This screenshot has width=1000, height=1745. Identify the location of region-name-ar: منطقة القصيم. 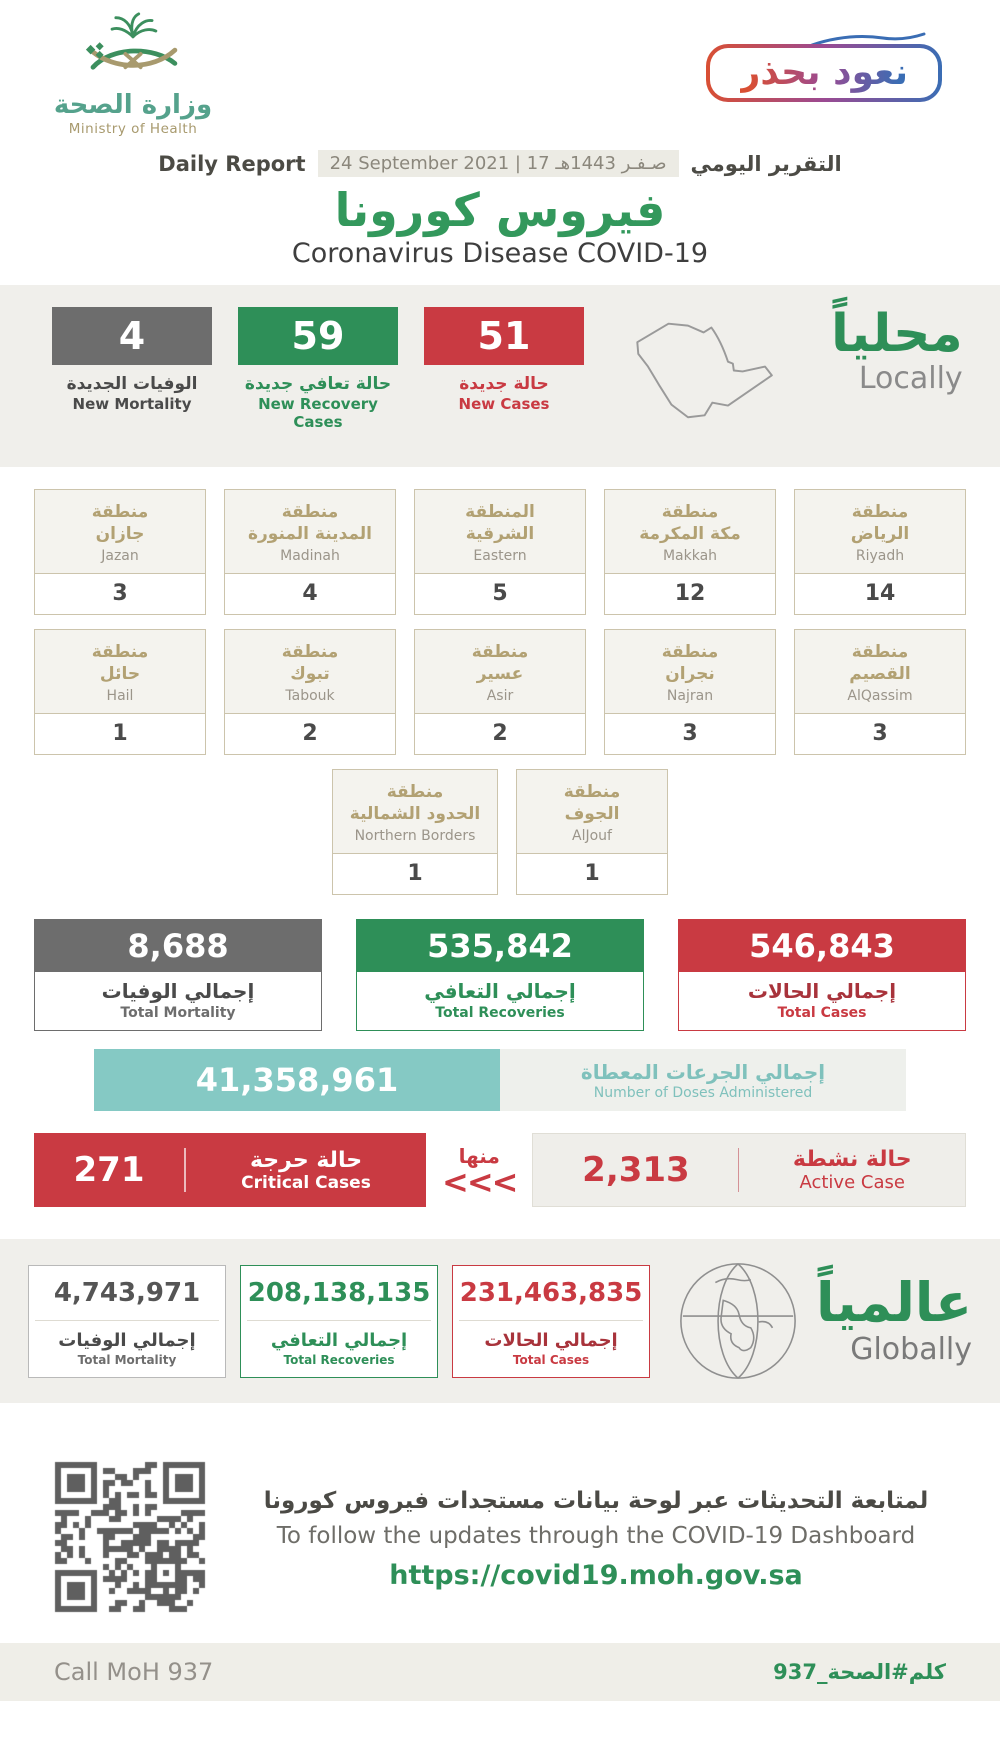
(880, 663).